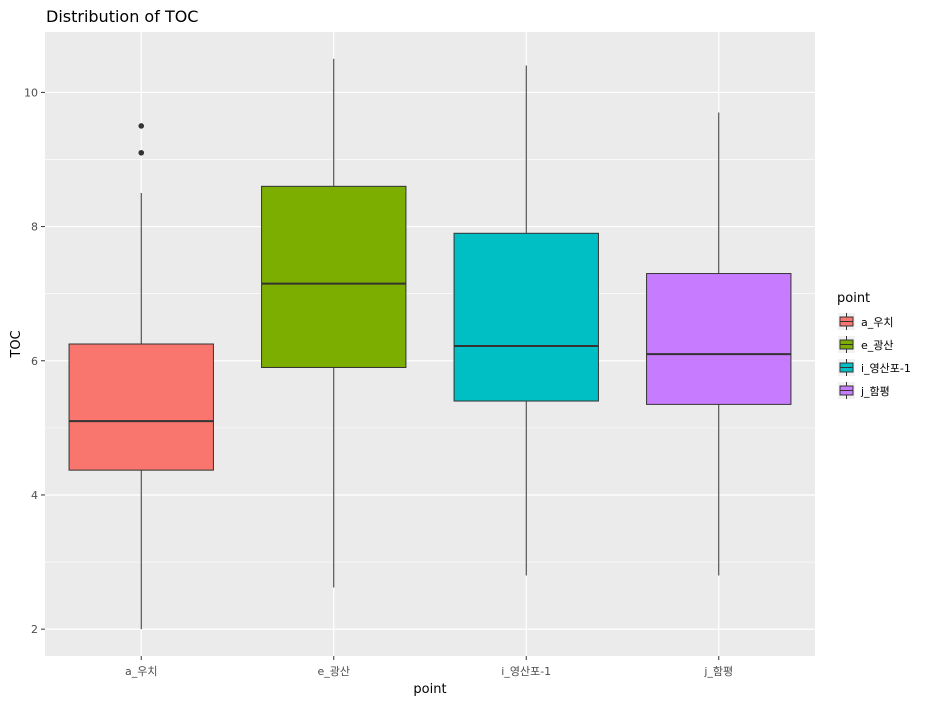  What do you see at coordinates (16, 344) in the screenshot?
I see `y-axis-title: TOC` at bounding box center [16, 344].